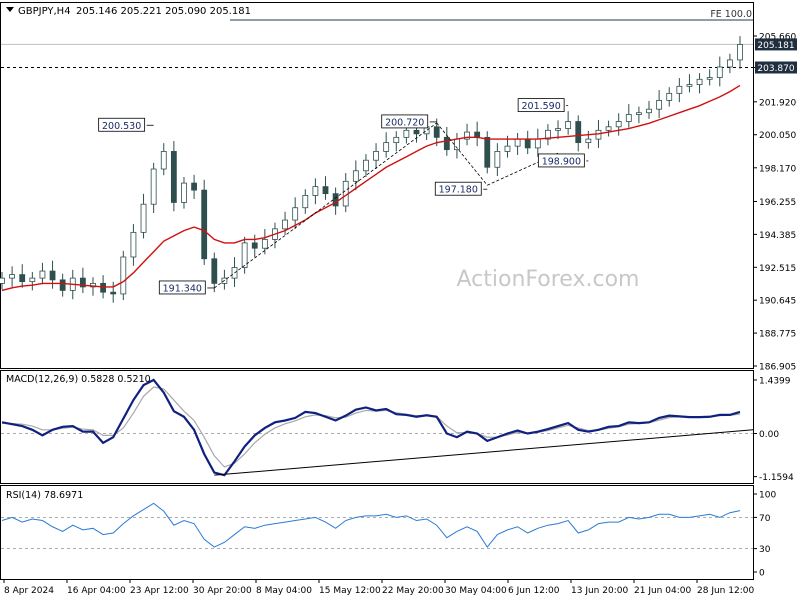 This screenshot has height=604, width=800. Describe the element at coordinates (350, 591) in the screenshot. I see `x-tick-label: 15 May 12:00` at that location.